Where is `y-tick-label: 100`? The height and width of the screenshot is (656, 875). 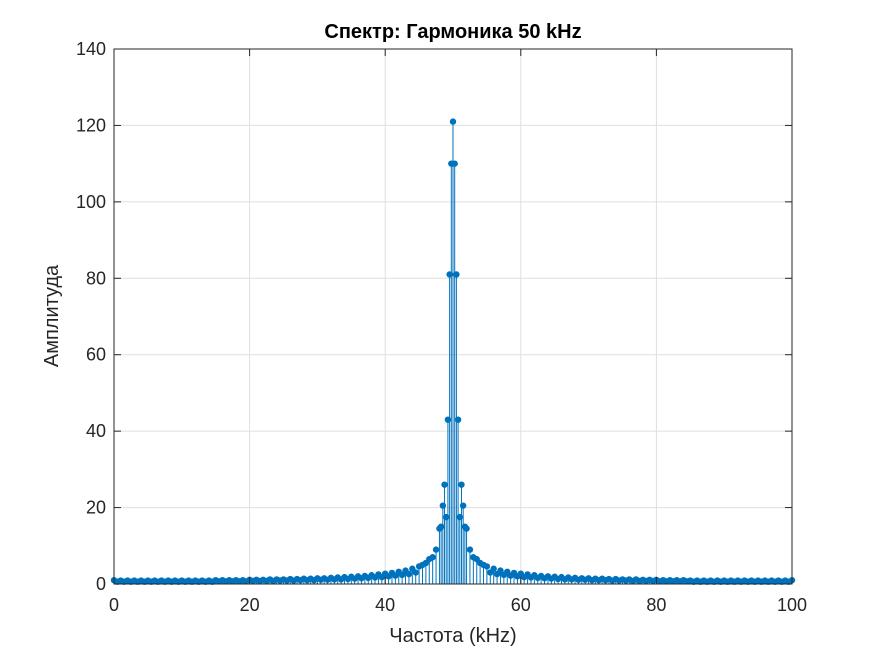 y-tick-label: 100 is located at coordinates (91, 202).